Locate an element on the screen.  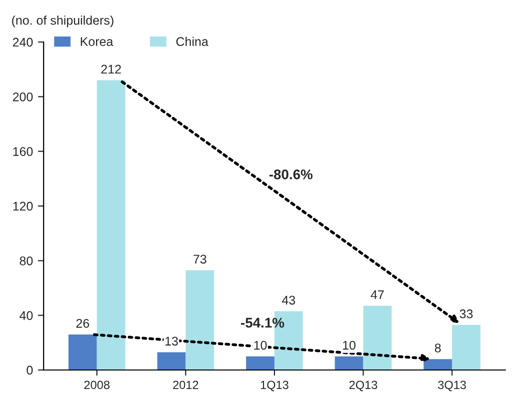
data-label: 212 is located at coordinates (111, 69).